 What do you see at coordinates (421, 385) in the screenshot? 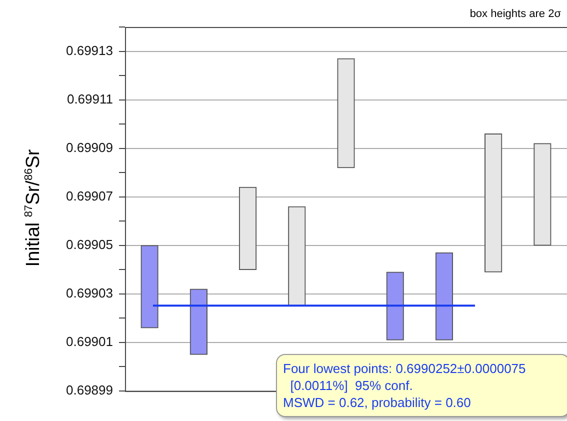
I see `callout-box: Four lowest points: 0.6990252±0.0000075 [0.0011%] 95% conf. MSWD = 0.62, probability = 0.60` at bounding box center [421, 385].